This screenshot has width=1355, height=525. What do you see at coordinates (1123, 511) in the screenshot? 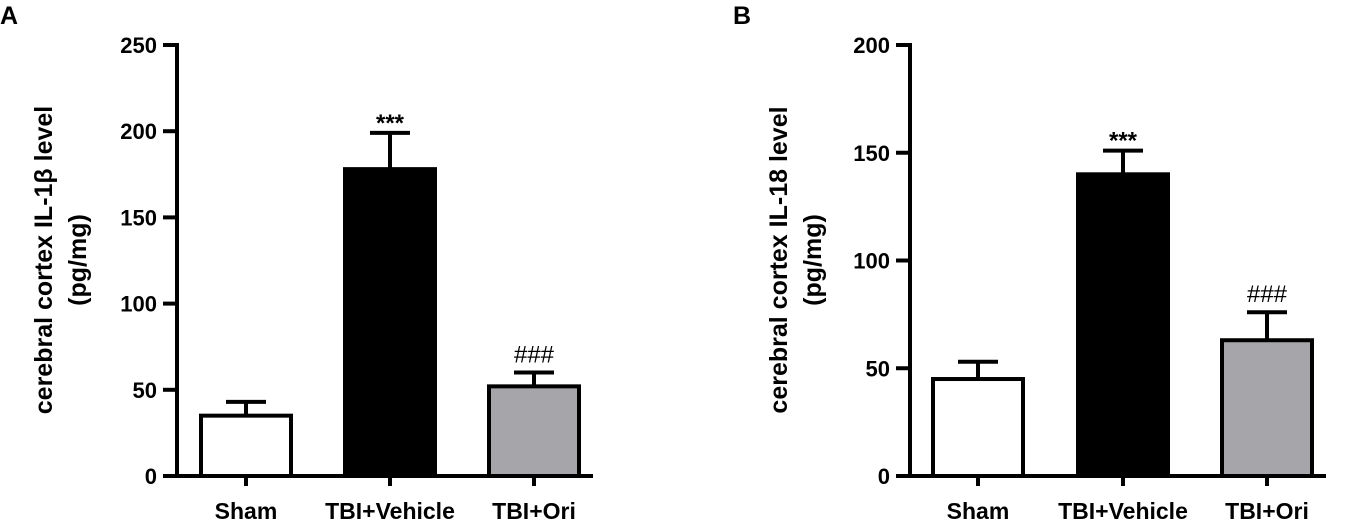
I see `x-tick-label-b-2: TBI+Vehicle` at bounding box center [1123, 511].